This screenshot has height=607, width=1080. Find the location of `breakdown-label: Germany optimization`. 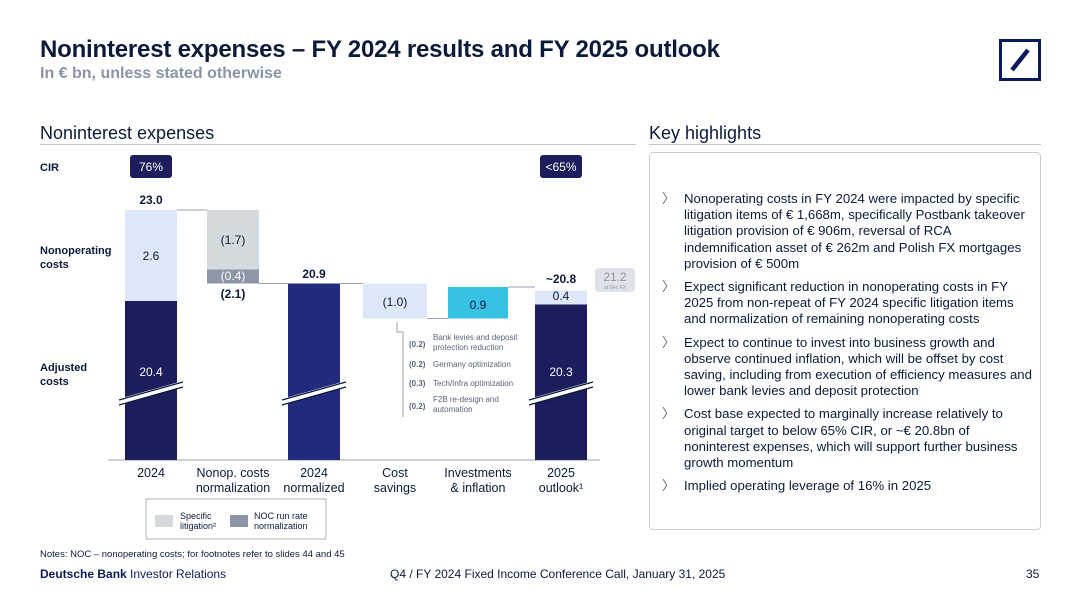

breakdown-label: Germany optimization is located at coordinates (472, 364).